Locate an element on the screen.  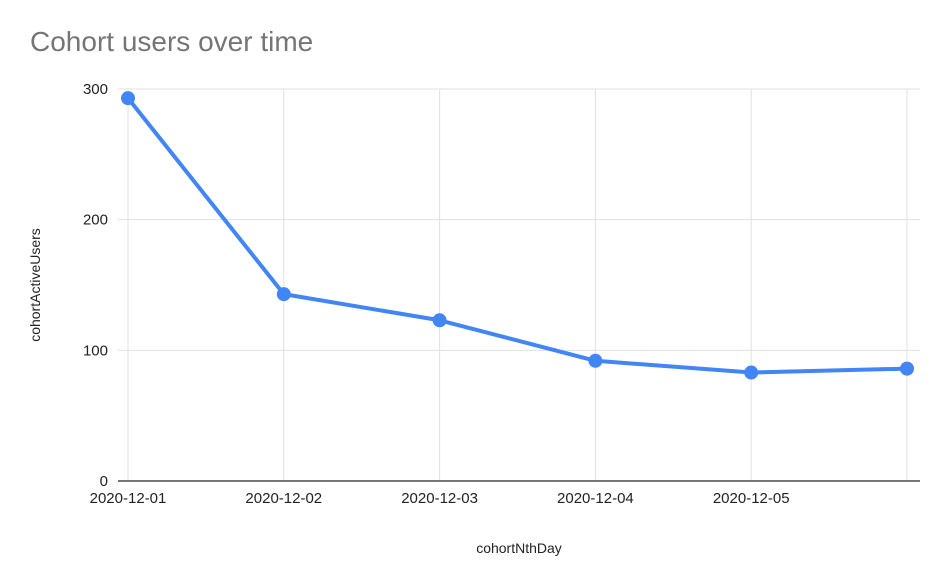
y-tick-label: 0 is located at coordinates (104, 481).